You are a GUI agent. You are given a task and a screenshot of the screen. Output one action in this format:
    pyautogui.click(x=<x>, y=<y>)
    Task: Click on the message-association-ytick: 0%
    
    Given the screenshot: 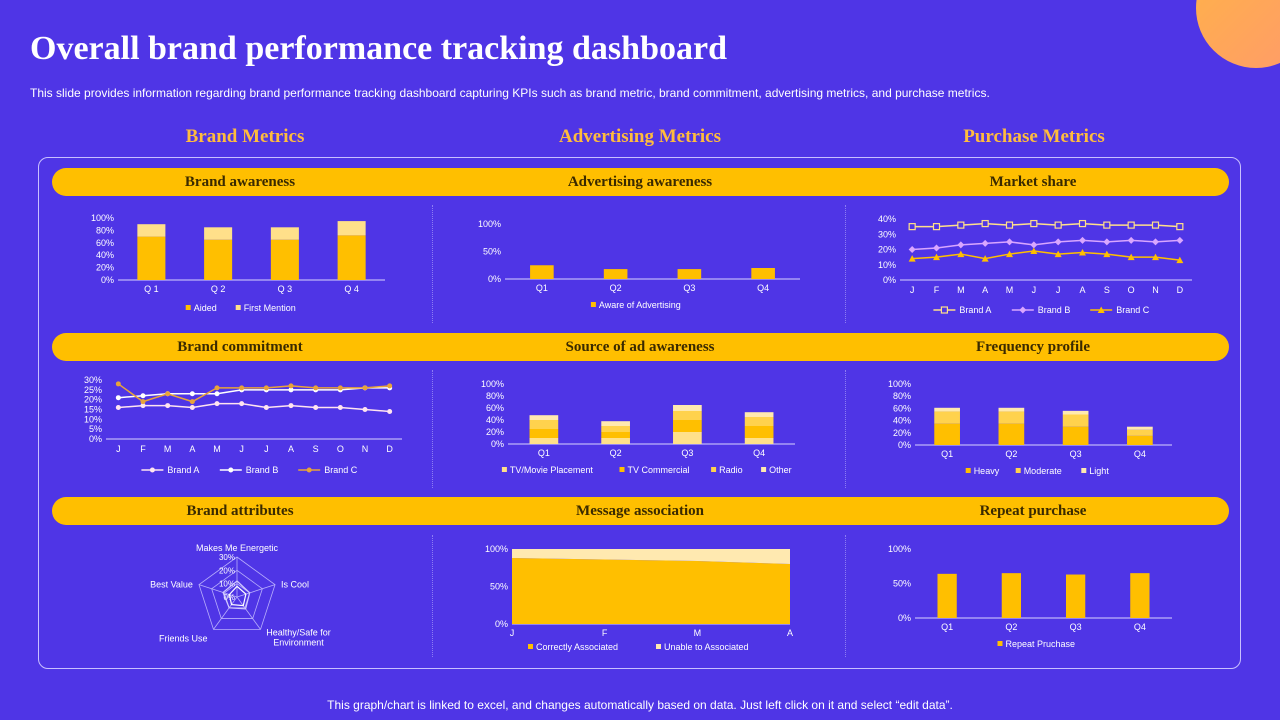 What is the action you would take?
    pyautogui.click(x=501, y=624)
    